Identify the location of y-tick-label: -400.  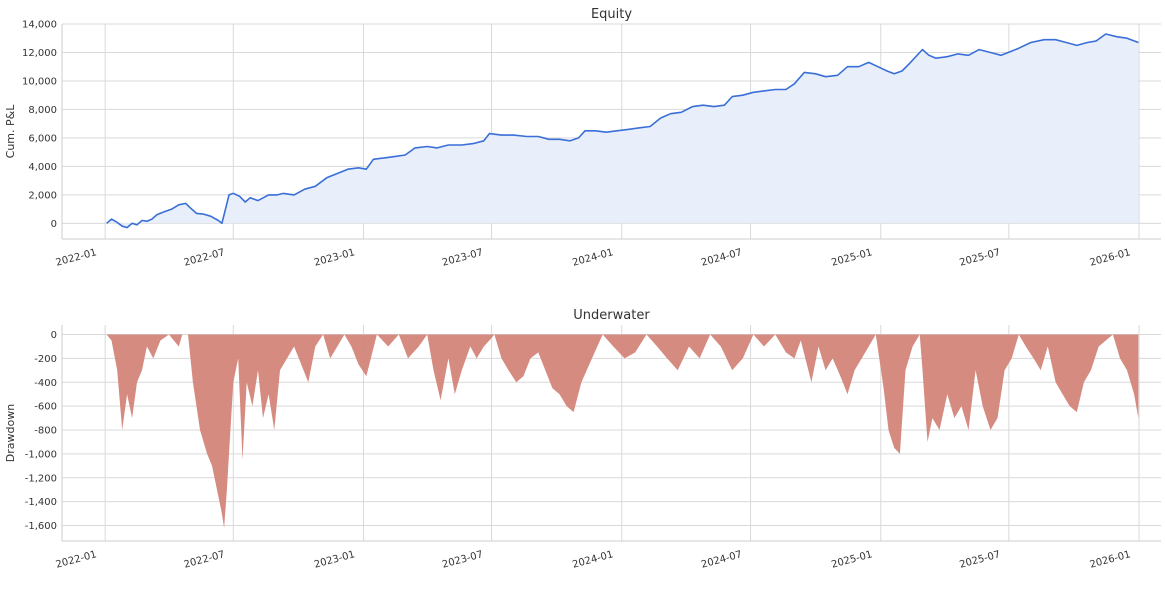
(45, 383).